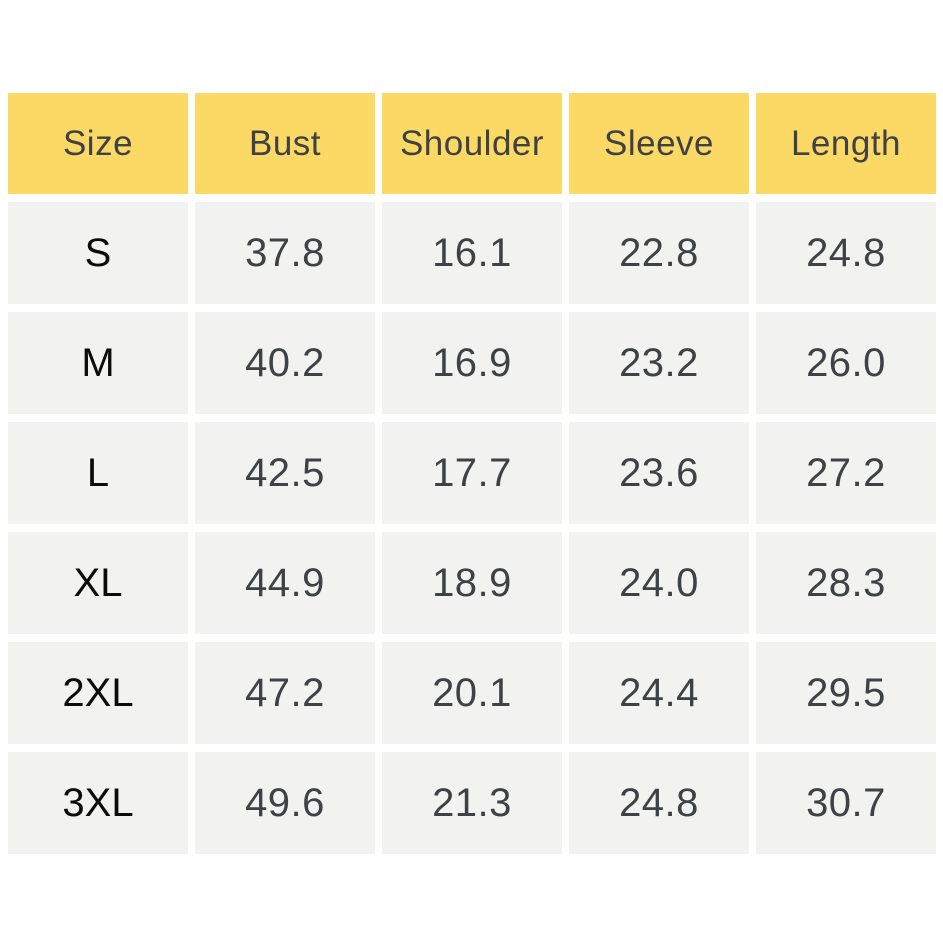  Describe the element at coordinates (472, 693) in the screenshot. I see `shoulder-value: 20.1` at that location.